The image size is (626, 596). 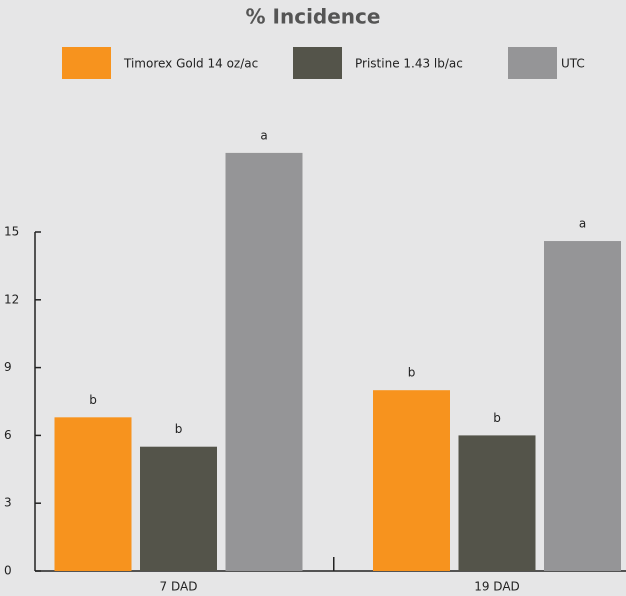 What do you see at coordinates (179, 587) in the screenshot?
I see `x-tick-label: 7 DAD` at bounding box center [179, 587].